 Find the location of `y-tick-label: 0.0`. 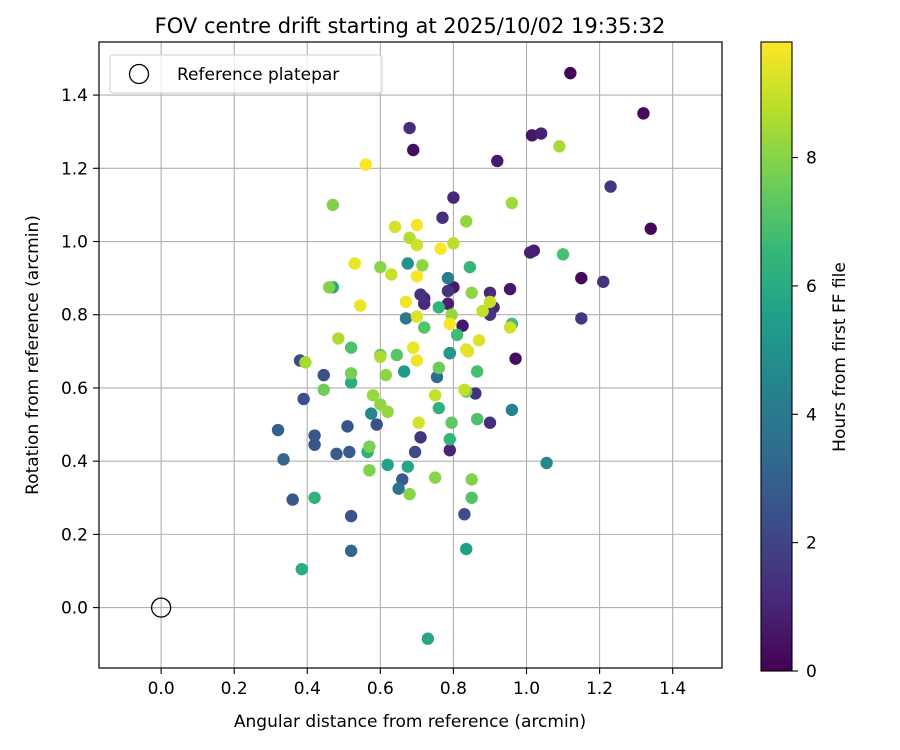

y-tick-label: 0.0 is located at coordinates (74, 609).